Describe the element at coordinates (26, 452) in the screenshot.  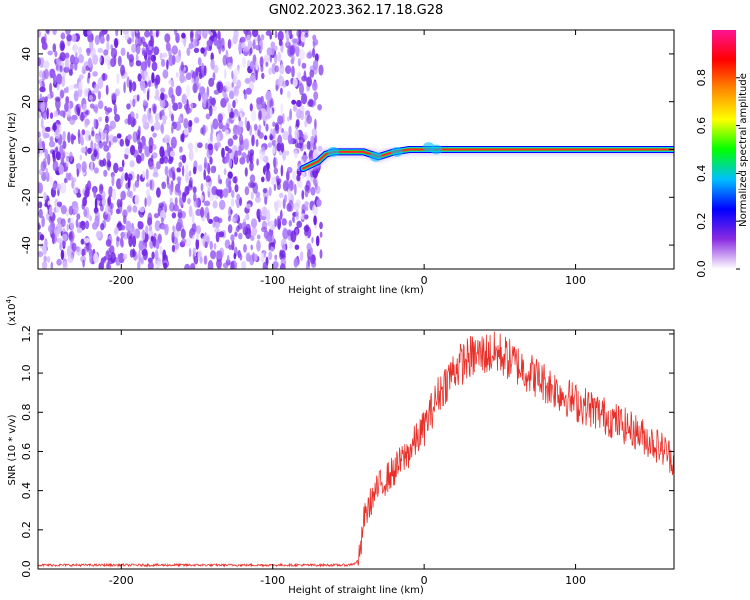
I see `y-tick-label: 0.6` at that location.